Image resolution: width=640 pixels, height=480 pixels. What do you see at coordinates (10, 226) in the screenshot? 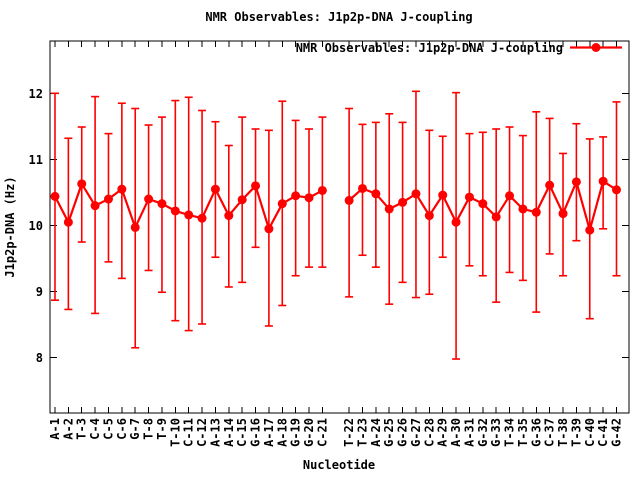
I see `y-axis-label: J1p2p-DNA (Hz)` at bounding box center [10, 226].